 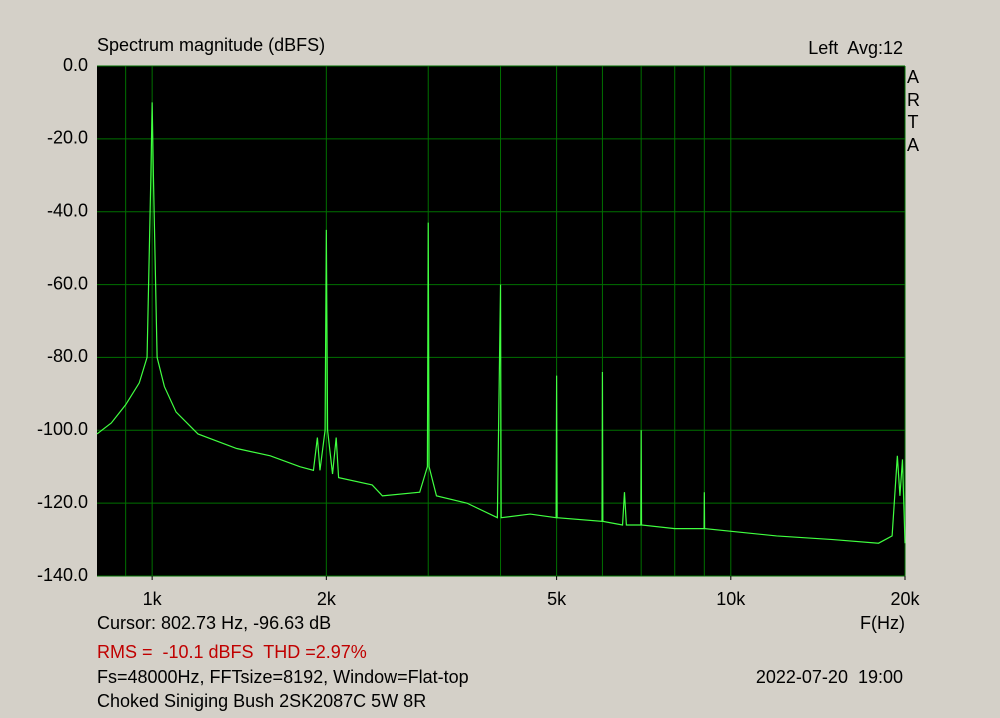 What do you see at coordinates (153, 599) in the screenshot?
I see `x-tick-label: 1k` at bounding box center [153, 599].